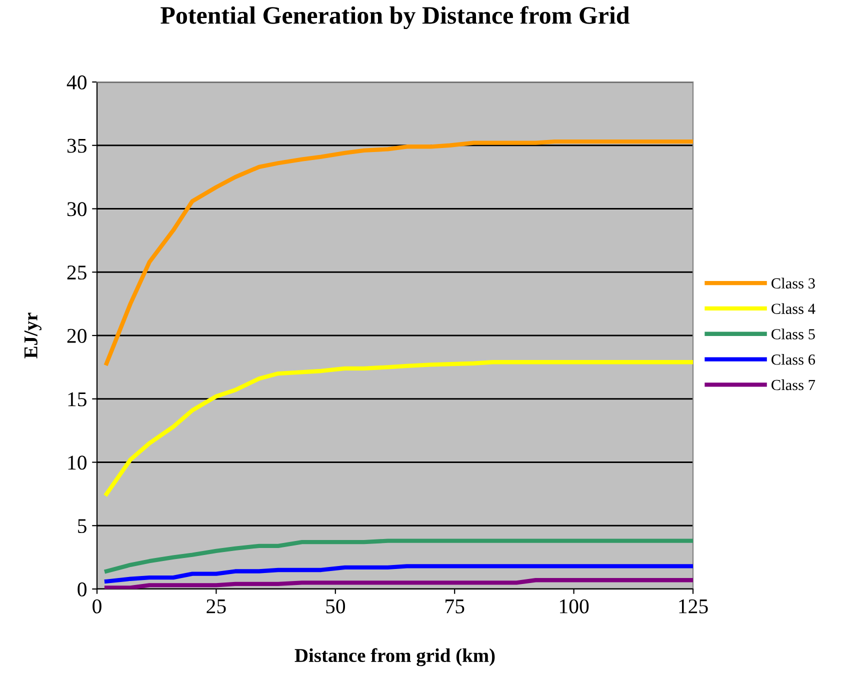 The height and width of the screenshot is (689, 842). Describe the element at coordinates (395, 18) in the screenshot. I see `chart-title: Potential Generation by Distance from Grid` at that location.